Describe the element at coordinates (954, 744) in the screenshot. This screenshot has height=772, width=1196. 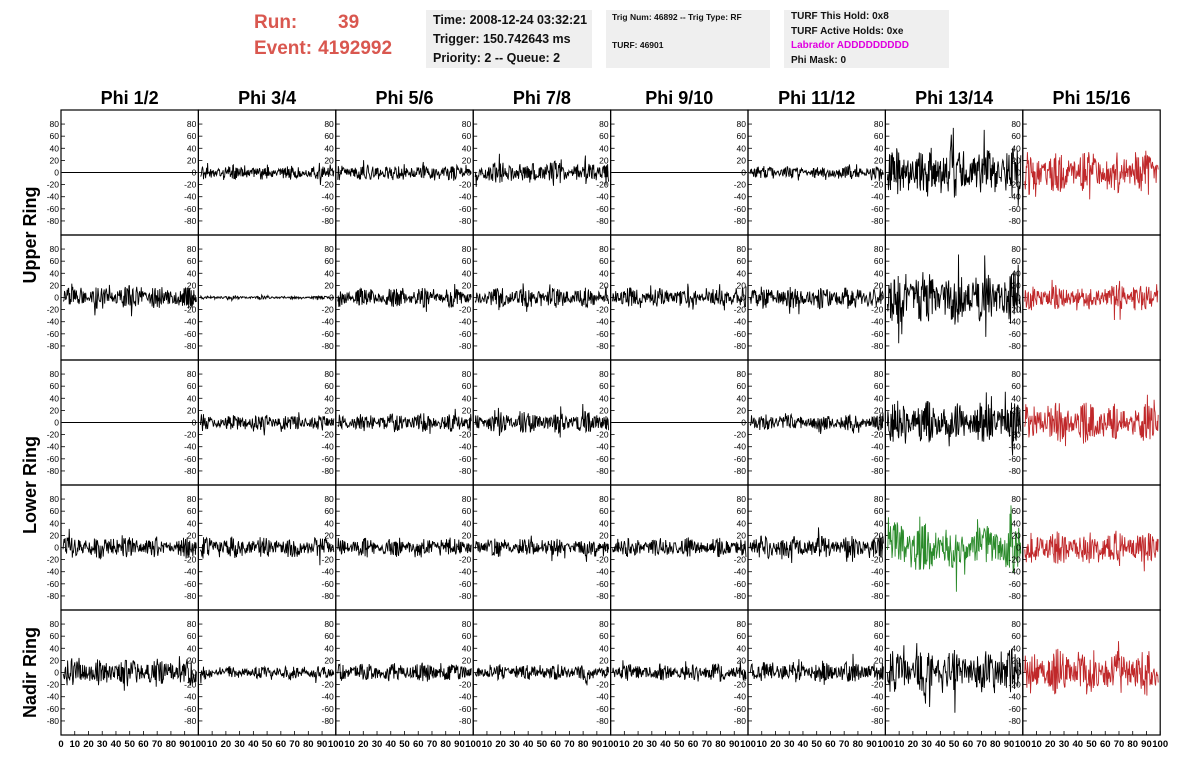
I see `x-tick-label: 50` at that location.